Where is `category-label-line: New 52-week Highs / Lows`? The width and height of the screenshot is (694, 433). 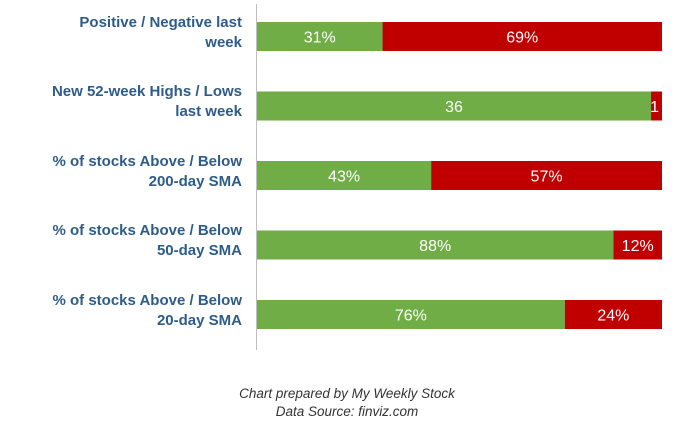
category-label-line: New 52-week Highs / Lows is located at coordinates (146, 91).